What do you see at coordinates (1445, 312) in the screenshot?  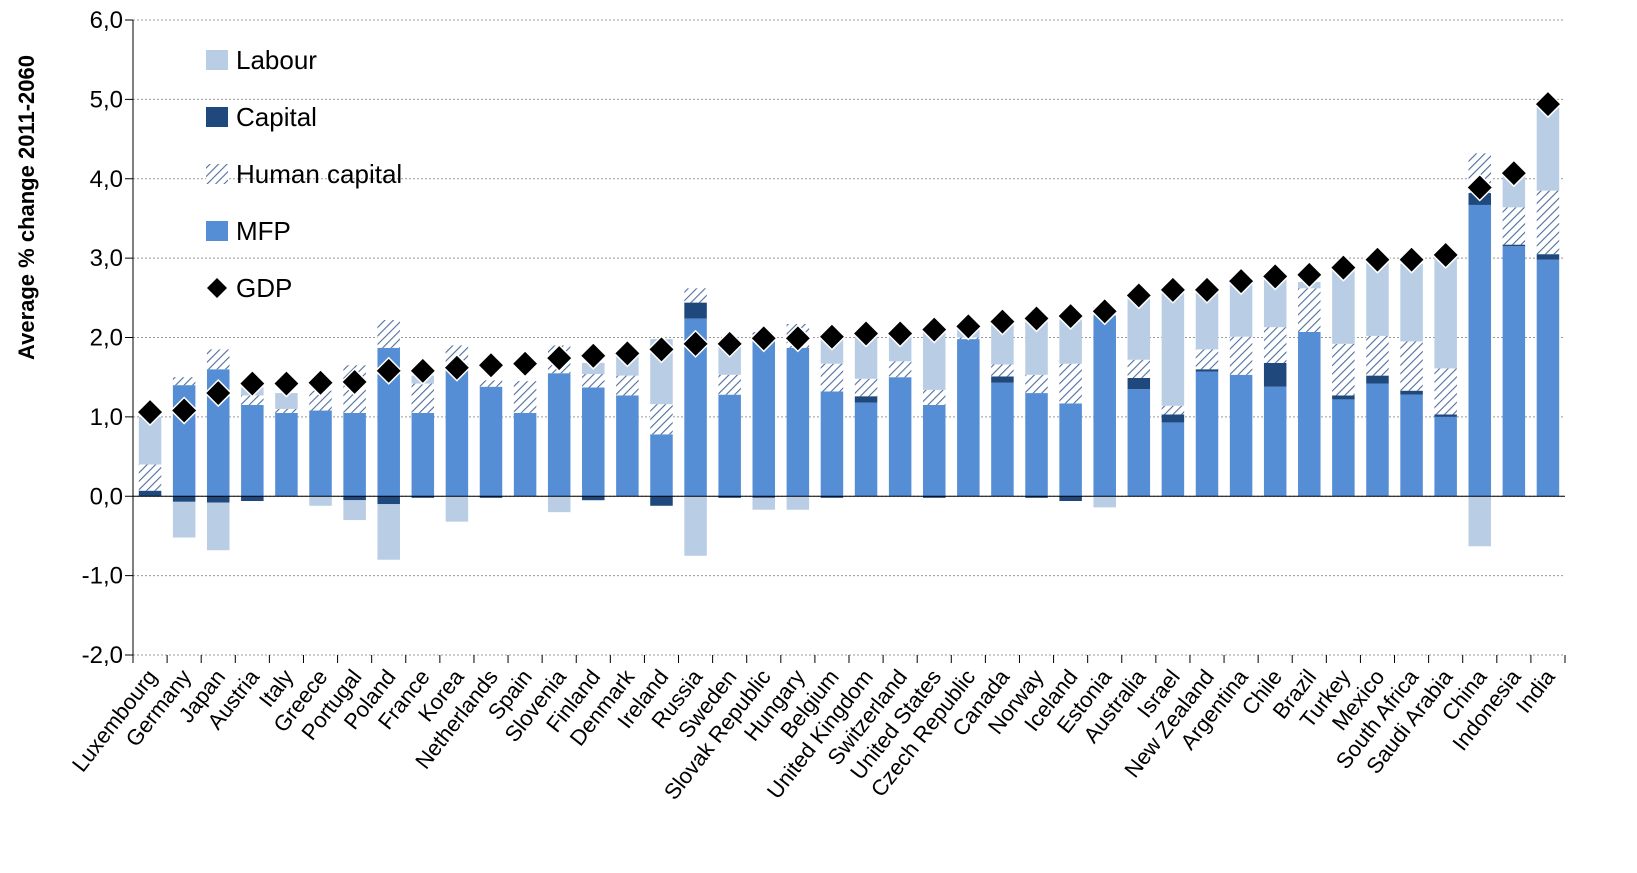 I see `bar-labour-saudi-arabia` at bounding box center [1445, 312].